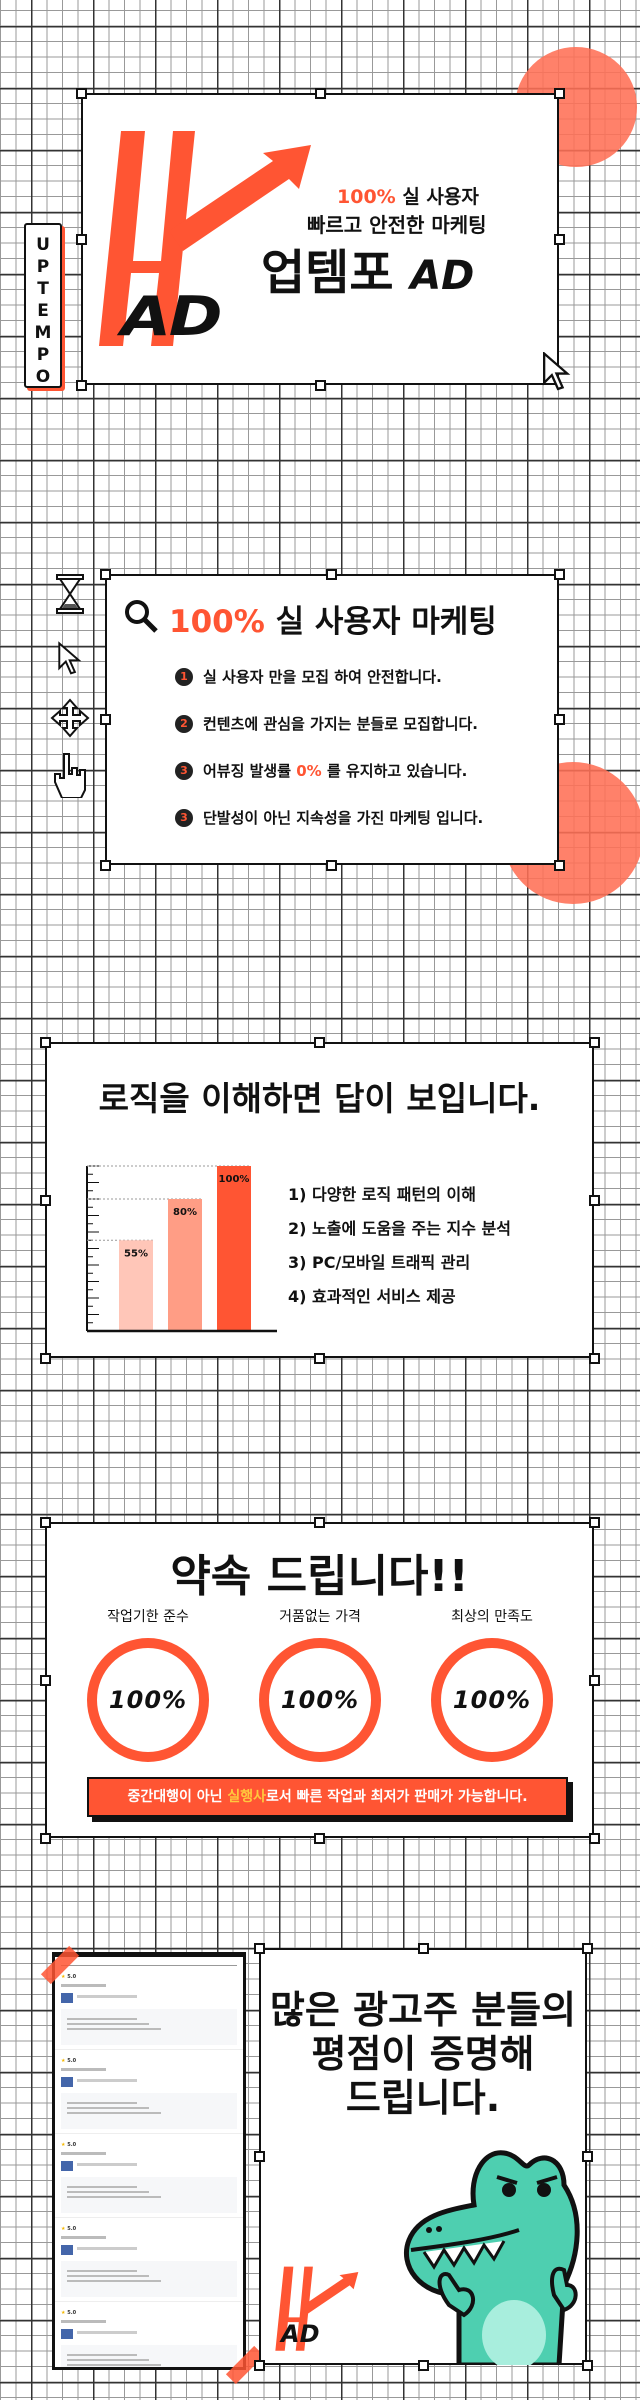 Image resolution: width=640 pixels, height=2400 pixels. I want to click on feature-item: 3 어뷰징 발생률 0% 를 유지하고 있습니다., so click(321, 770).